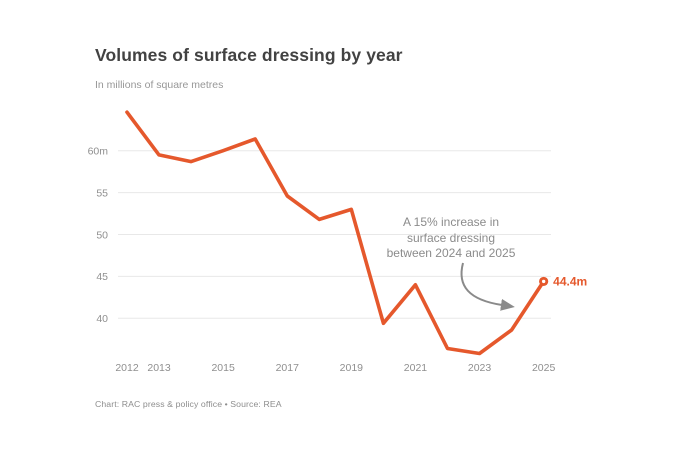  What do you see at coordinates (102, 319) in the screenshot?
I see `y-tick-label: 40` at bounding box center [102, 319].